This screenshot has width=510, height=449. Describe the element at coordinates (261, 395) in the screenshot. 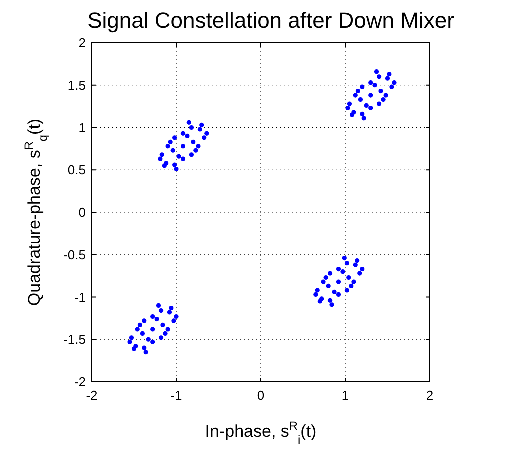

I see `x-tick-label: 0` at that location.